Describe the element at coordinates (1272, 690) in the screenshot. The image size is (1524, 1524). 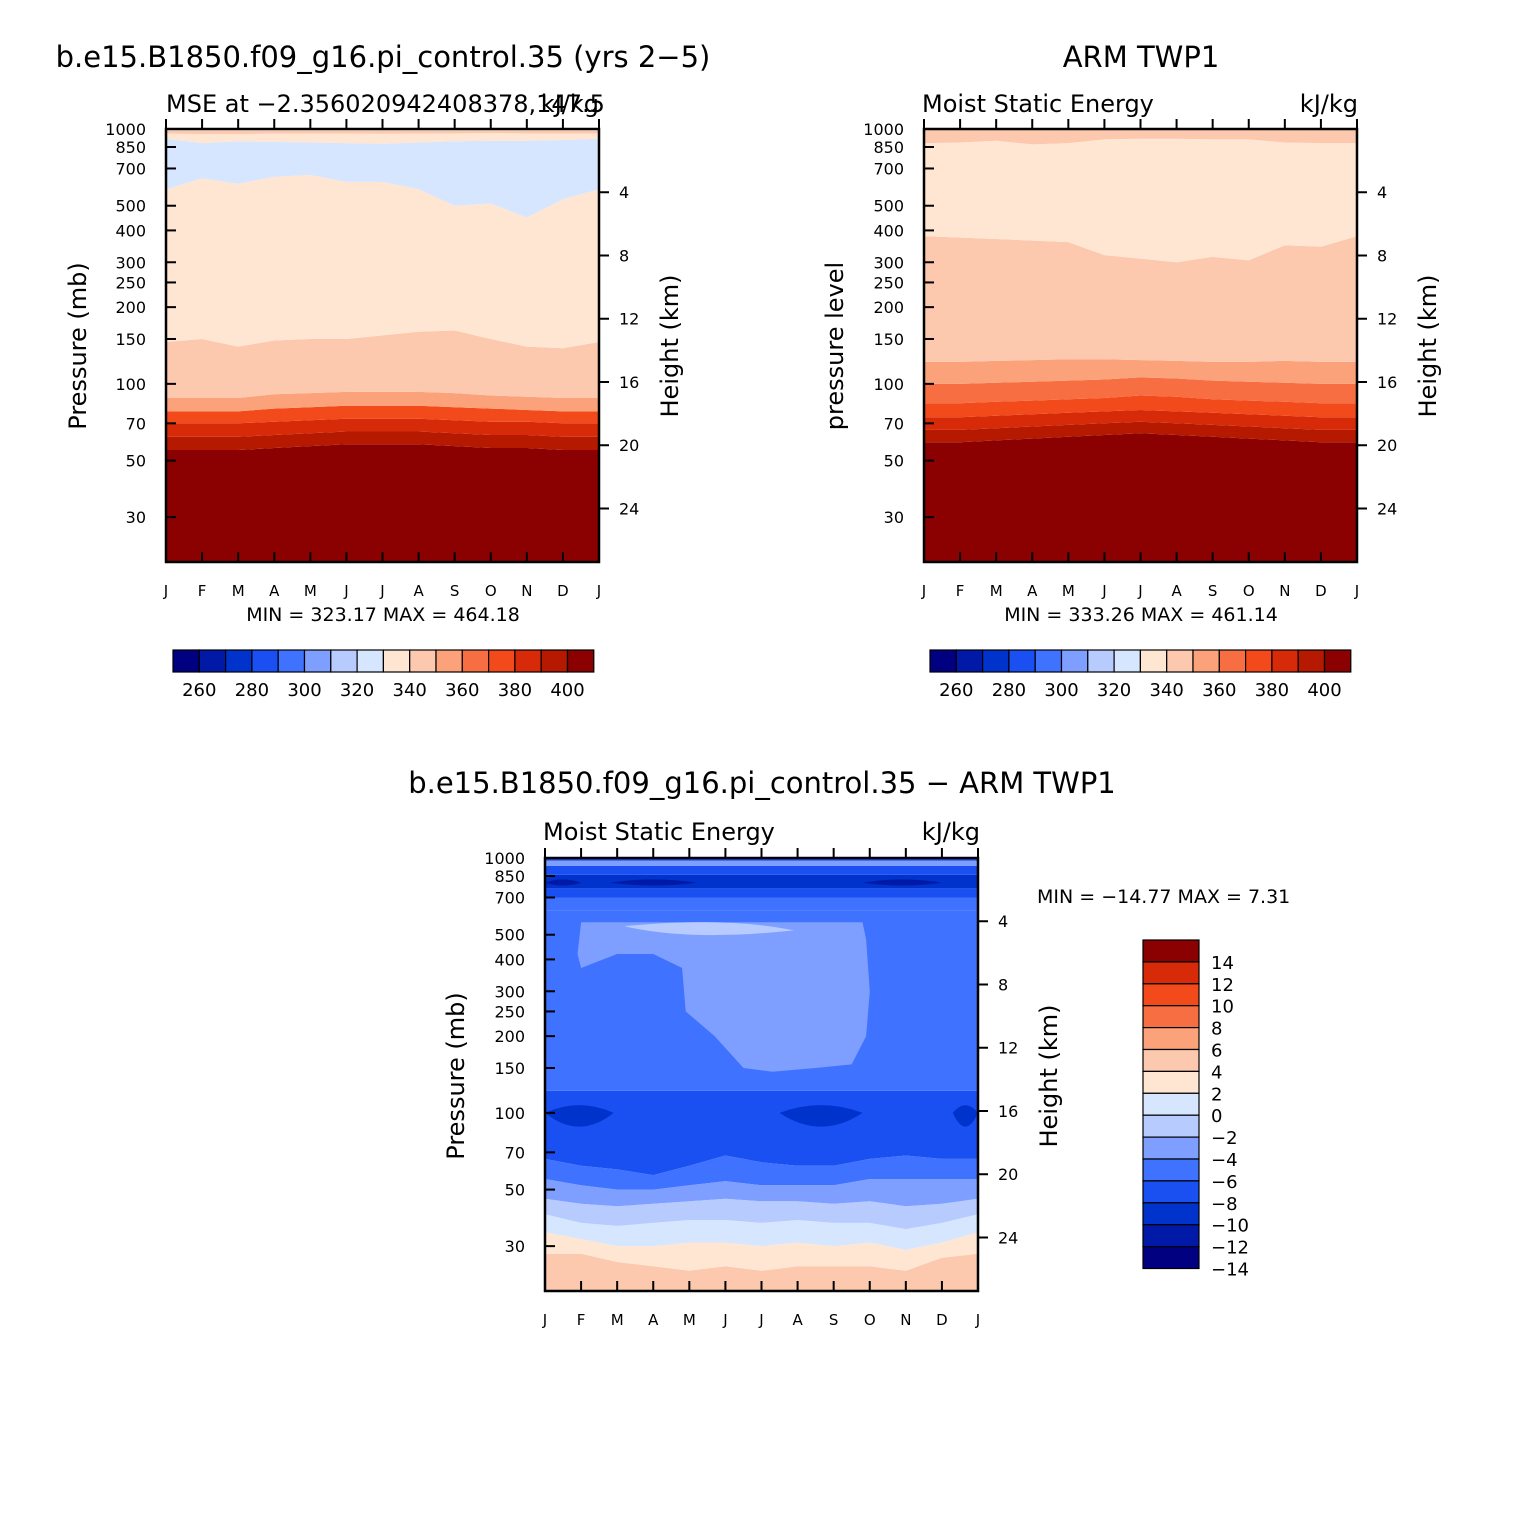
I see `colorbar-label: 380` at that location.